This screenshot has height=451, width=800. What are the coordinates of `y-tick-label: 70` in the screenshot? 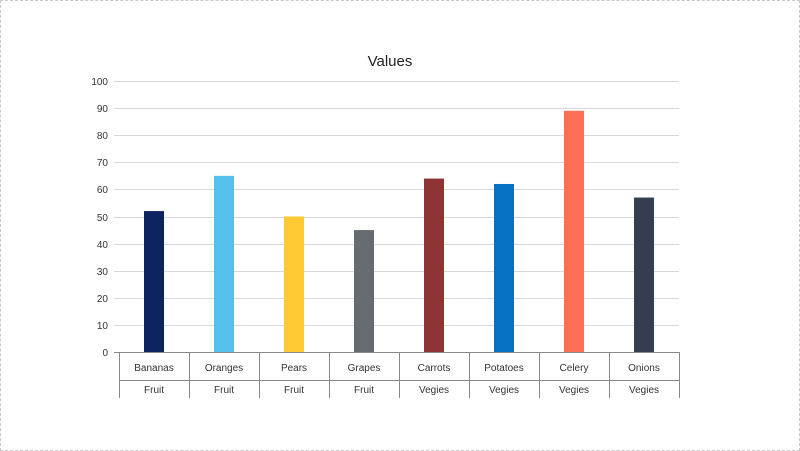 It's located at (103, 163).